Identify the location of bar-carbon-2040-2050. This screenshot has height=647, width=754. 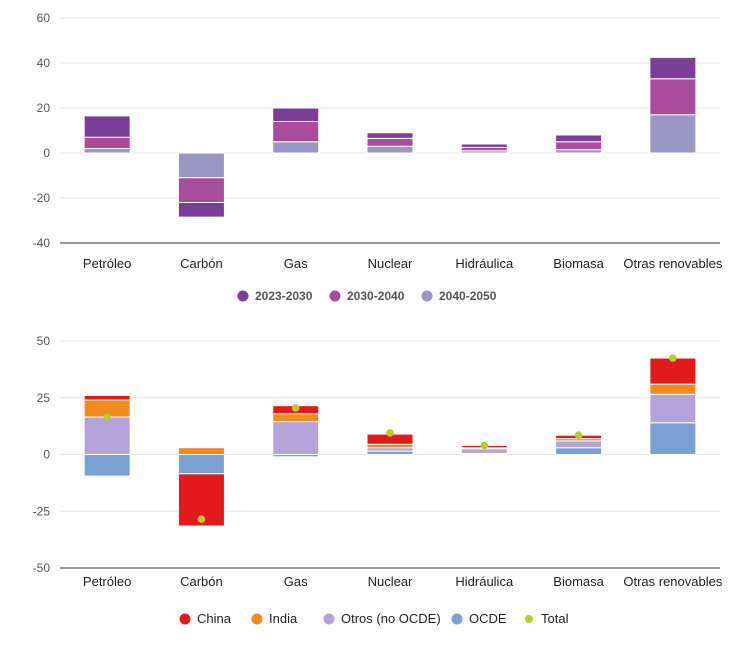
(201, 165).